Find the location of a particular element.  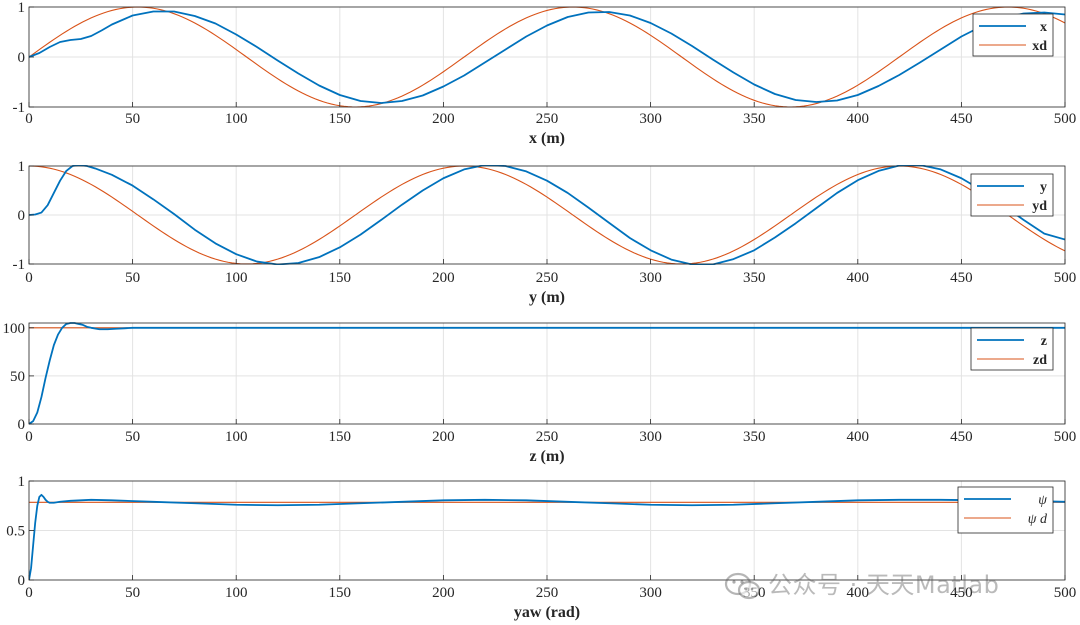

x-axis-label: z (m) is located at coordinates (546, 456).